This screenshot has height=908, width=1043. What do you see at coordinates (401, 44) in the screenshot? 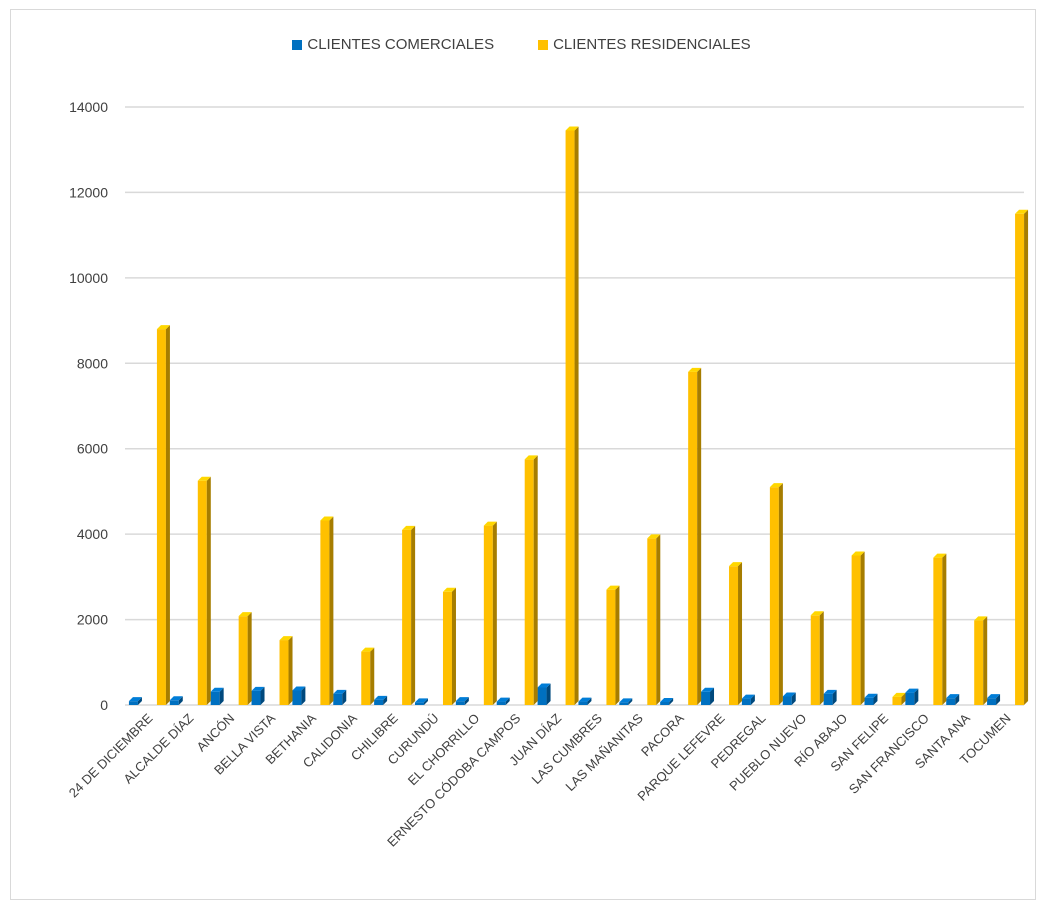
I see `legend-label-comerciales: CLIENTES COMERCIALES` at bounding box center [401, 44].